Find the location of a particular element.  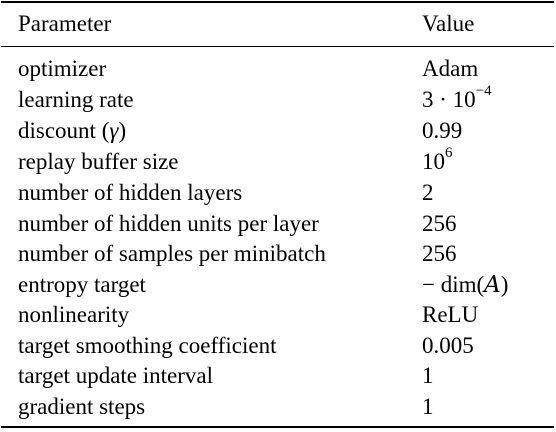

table-row: replay buffer size 106 is located at coordinates (278, 161).